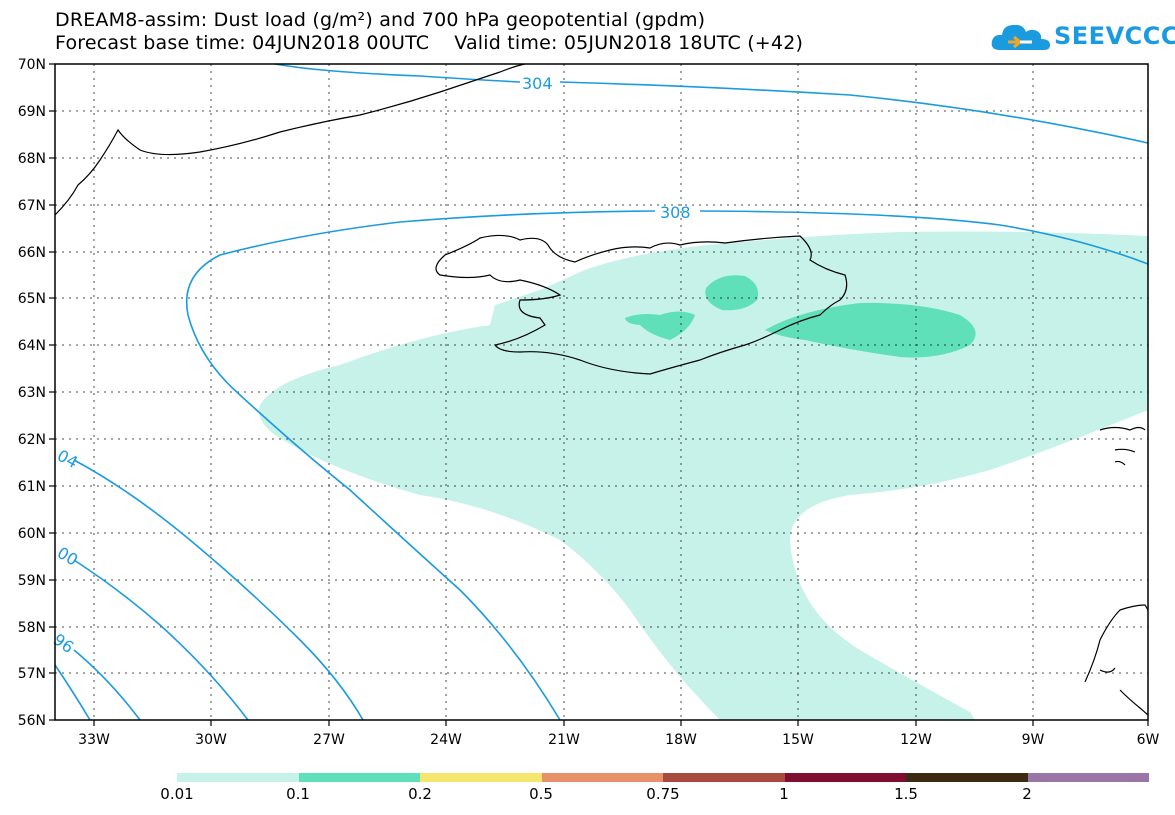 The height and width of the screenshot is (815, 1175). What do you see at coordinates (177, 794) in the screenshot?
I see `legend-label: 0.01` at bounding box center [177, 794].